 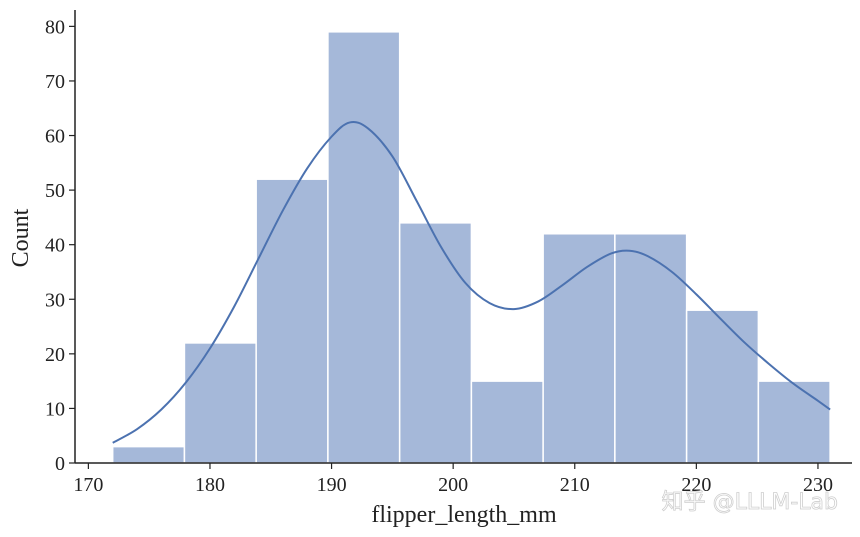 What do you see at coordinates (55, 246) in the screenshot?
I see `y-tick-label: 40` at bounding box center [55, 246].